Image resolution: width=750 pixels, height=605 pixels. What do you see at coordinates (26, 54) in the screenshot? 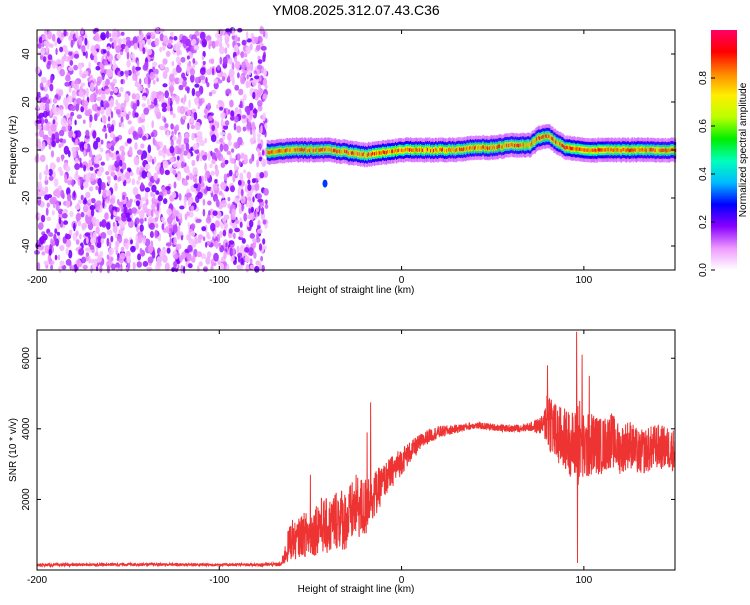
I see `y-tick-label: 40` at bounding box center [26, 54].